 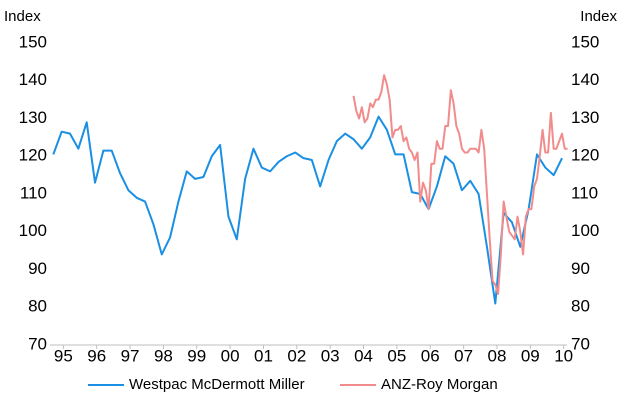 What do you see at coordinates (585, 79) in the screenshot?
I see `y2-tick-label: 140` at bounding box center [585, 79].